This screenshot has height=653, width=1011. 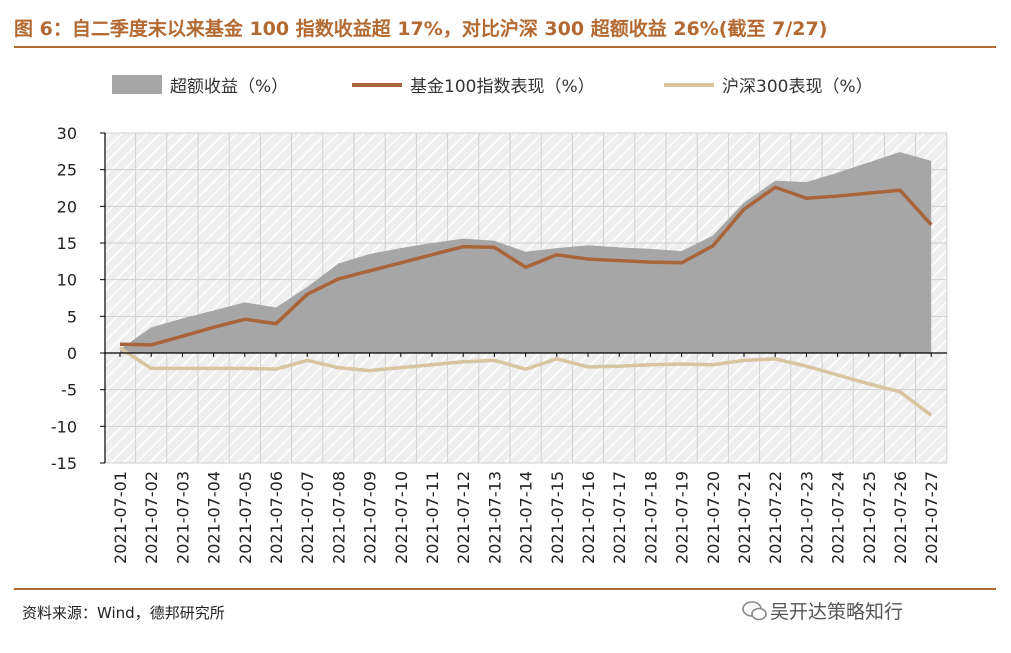 I want to click on x-tick-label: 2021-07-01, so click(x=120, y=517).